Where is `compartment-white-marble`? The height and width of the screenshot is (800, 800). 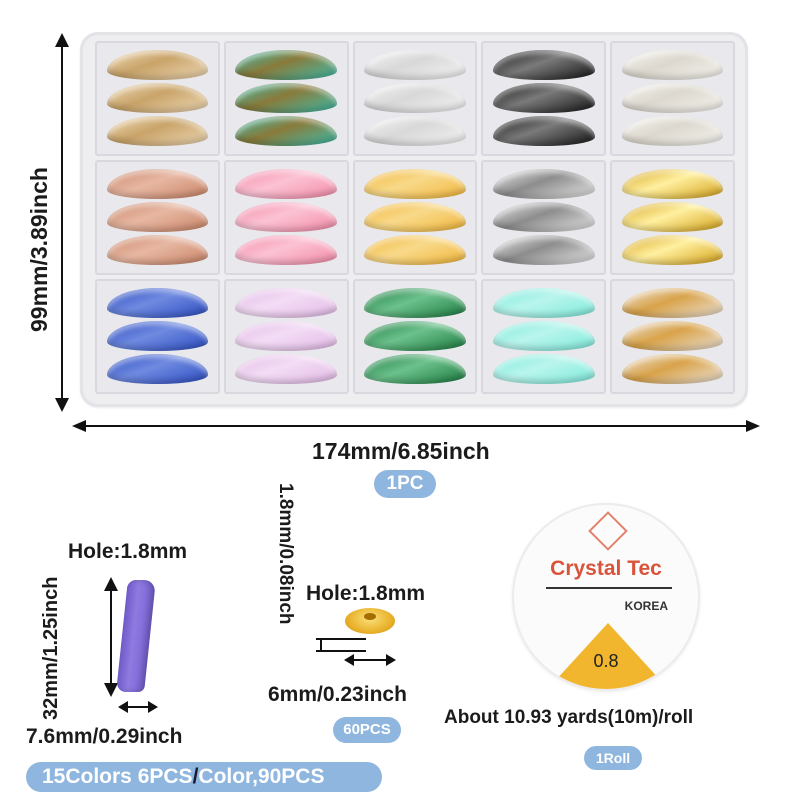 compartment-white-marble is located at coordinates (415, 98).